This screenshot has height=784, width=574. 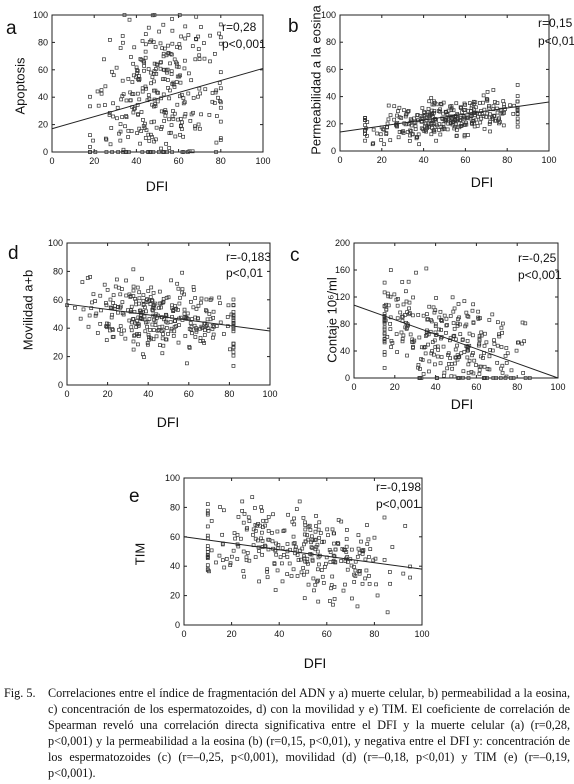 What do you see at coordinates (134, 496) in the screenshot?
I see `panel-letter: e` at bounding box center [134, 496].